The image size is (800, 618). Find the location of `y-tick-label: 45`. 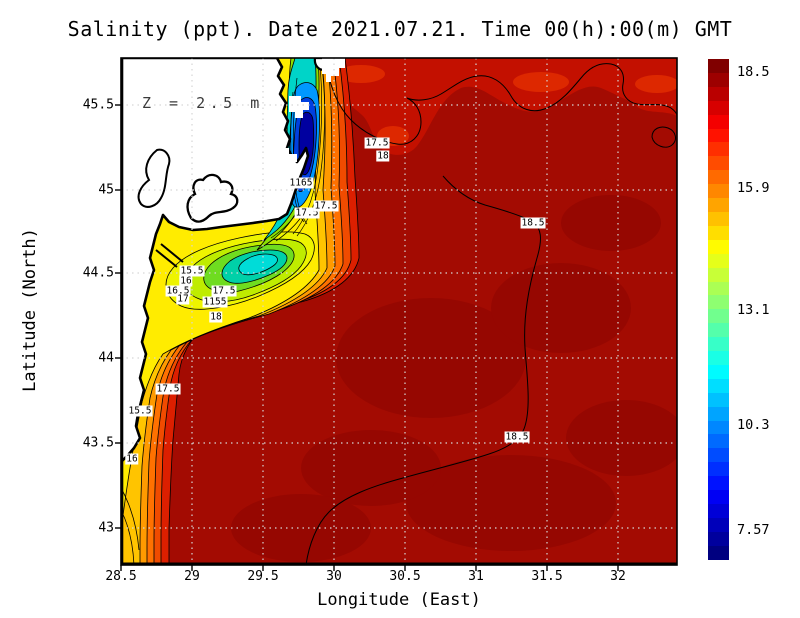

y-tick-label: 45 is located at coordinates (106, 190).